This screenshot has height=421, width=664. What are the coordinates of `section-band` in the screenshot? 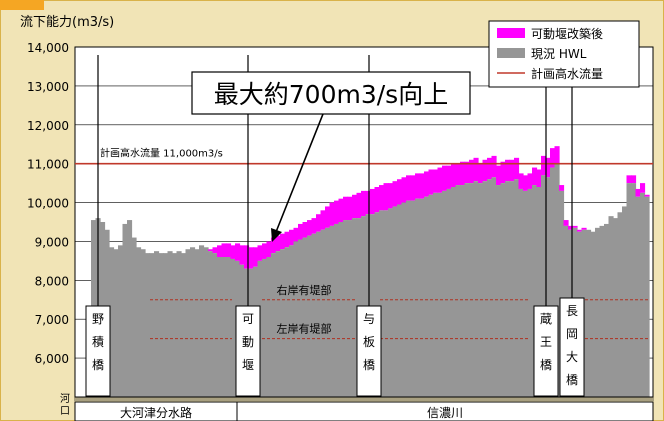 It's located at (364, 411).